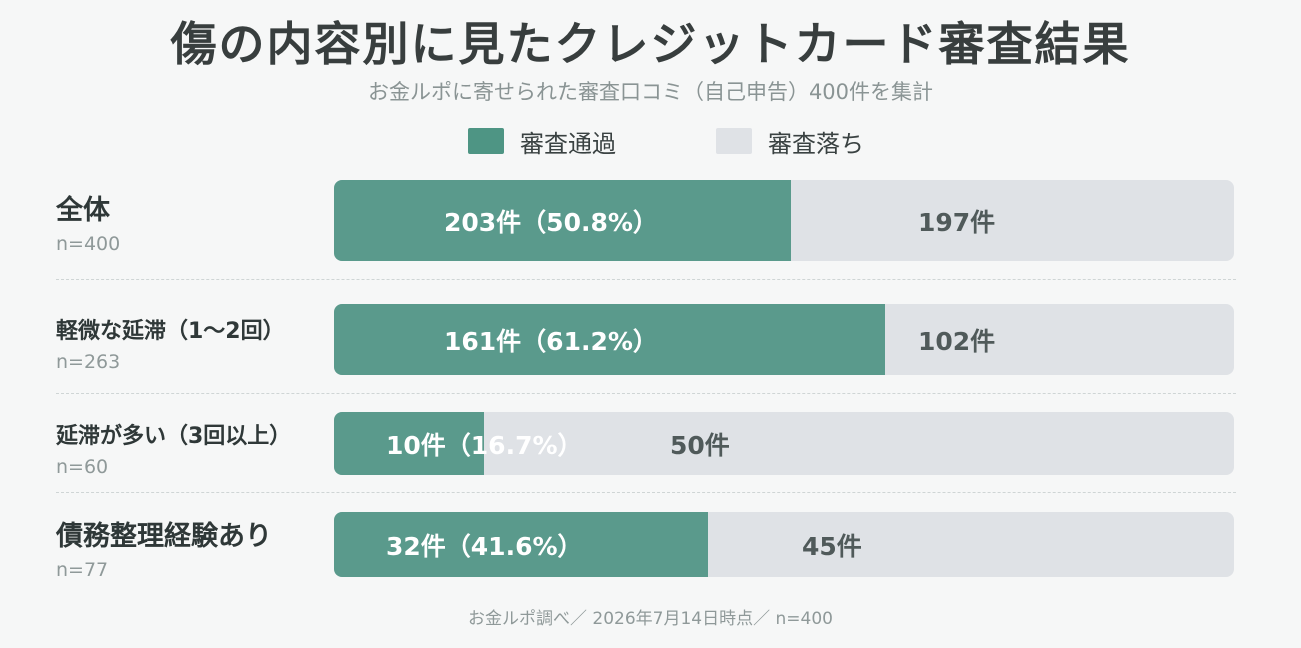  Describe the element at coordinates (957, 341) in the screenshot. I see `bar-fail-label-minor-delay: 102件` at that location.